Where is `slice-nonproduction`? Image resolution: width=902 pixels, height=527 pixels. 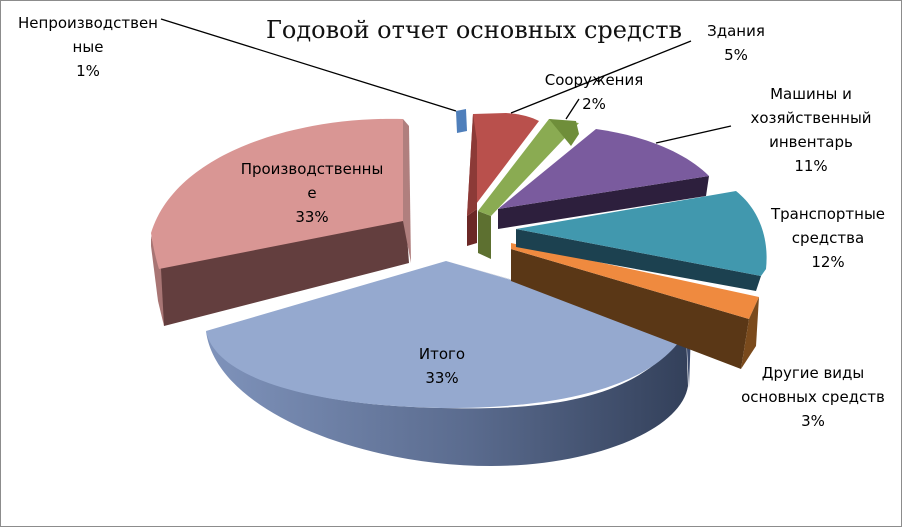
slice-nonproduction is located at coordinates (461, 121).